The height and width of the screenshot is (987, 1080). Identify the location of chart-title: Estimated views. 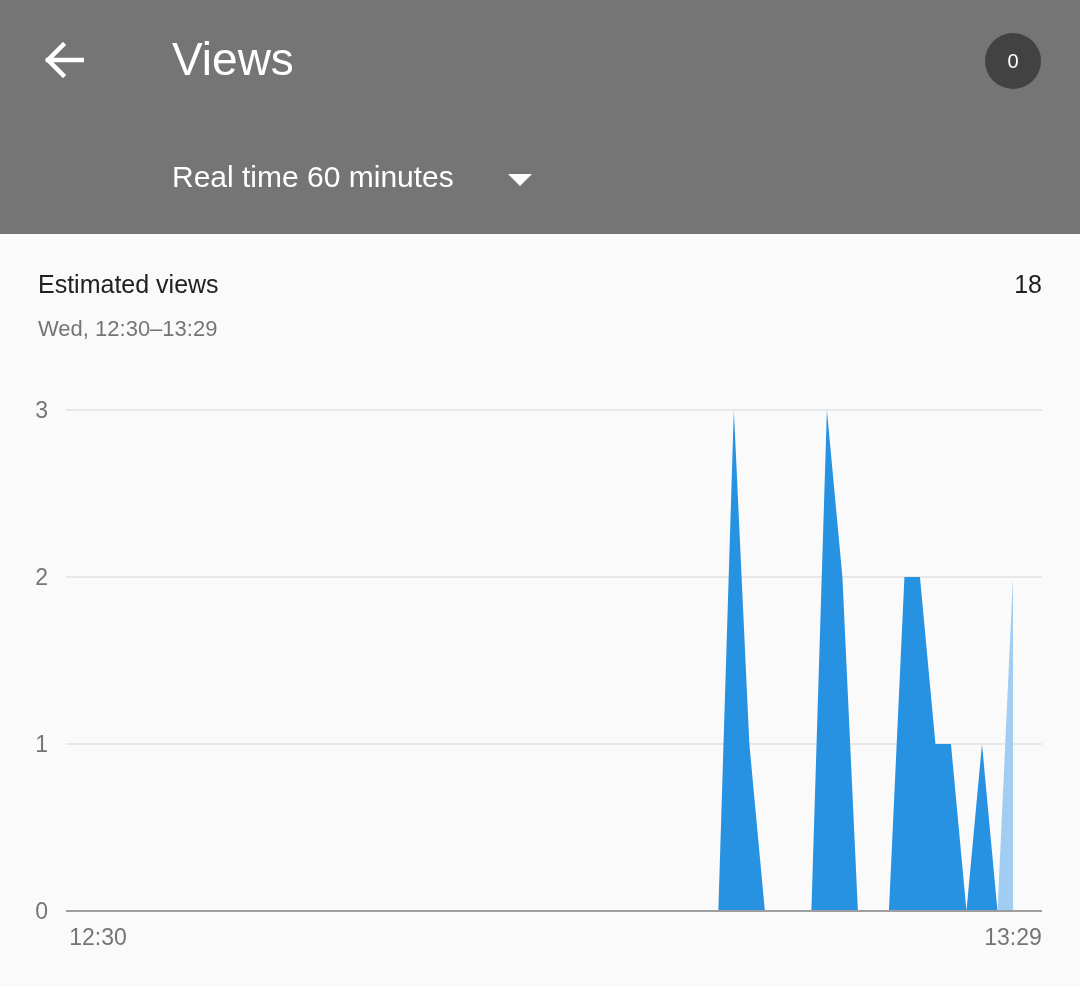
(128, 284).